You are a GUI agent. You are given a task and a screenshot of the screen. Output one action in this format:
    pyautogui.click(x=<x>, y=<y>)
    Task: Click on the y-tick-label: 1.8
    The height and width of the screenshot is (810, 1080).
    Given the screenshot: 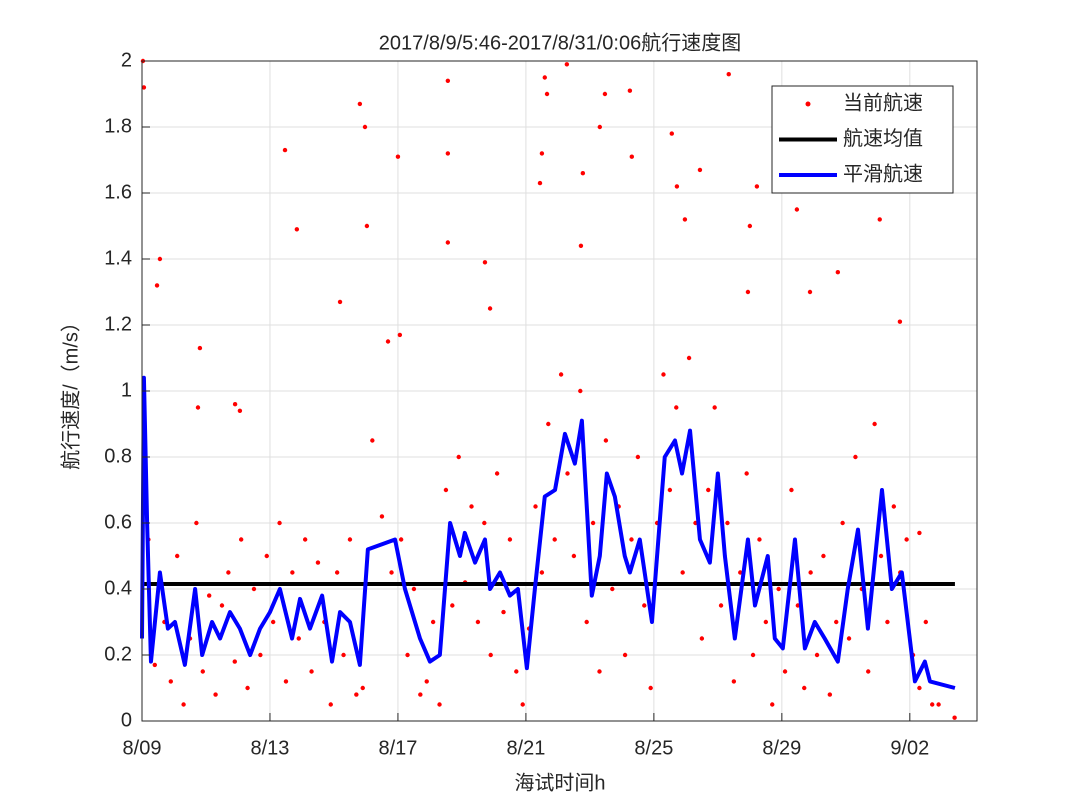 What is the action you would take?
    pyautogui.click(x=118, y=126)
    